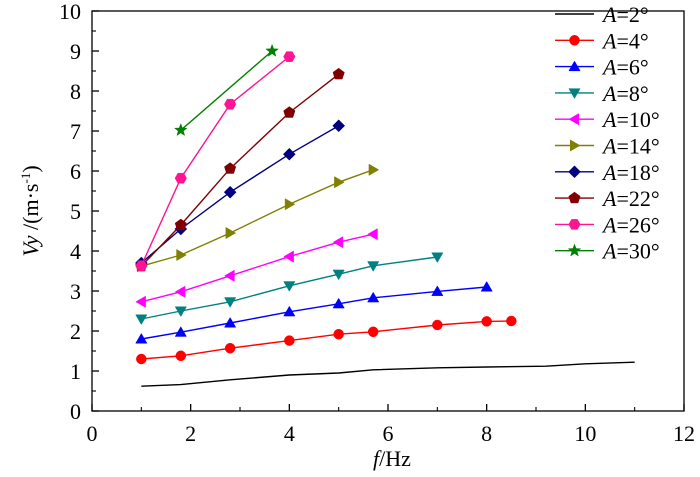 This screenshot has height=477, width=700. I want to click on y-axis: 0 1 2 3 4 5 6 7 8 9 10, so click(79, 212).